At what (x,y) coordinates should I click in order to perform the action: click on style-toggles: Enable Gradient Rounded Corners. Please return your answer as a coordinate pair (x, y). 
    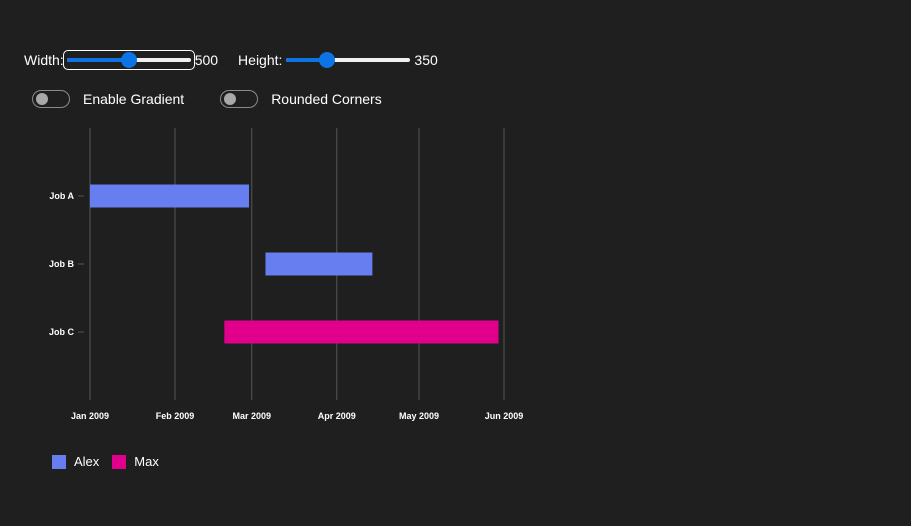
    Looking at the image, I should click on (207, 99).